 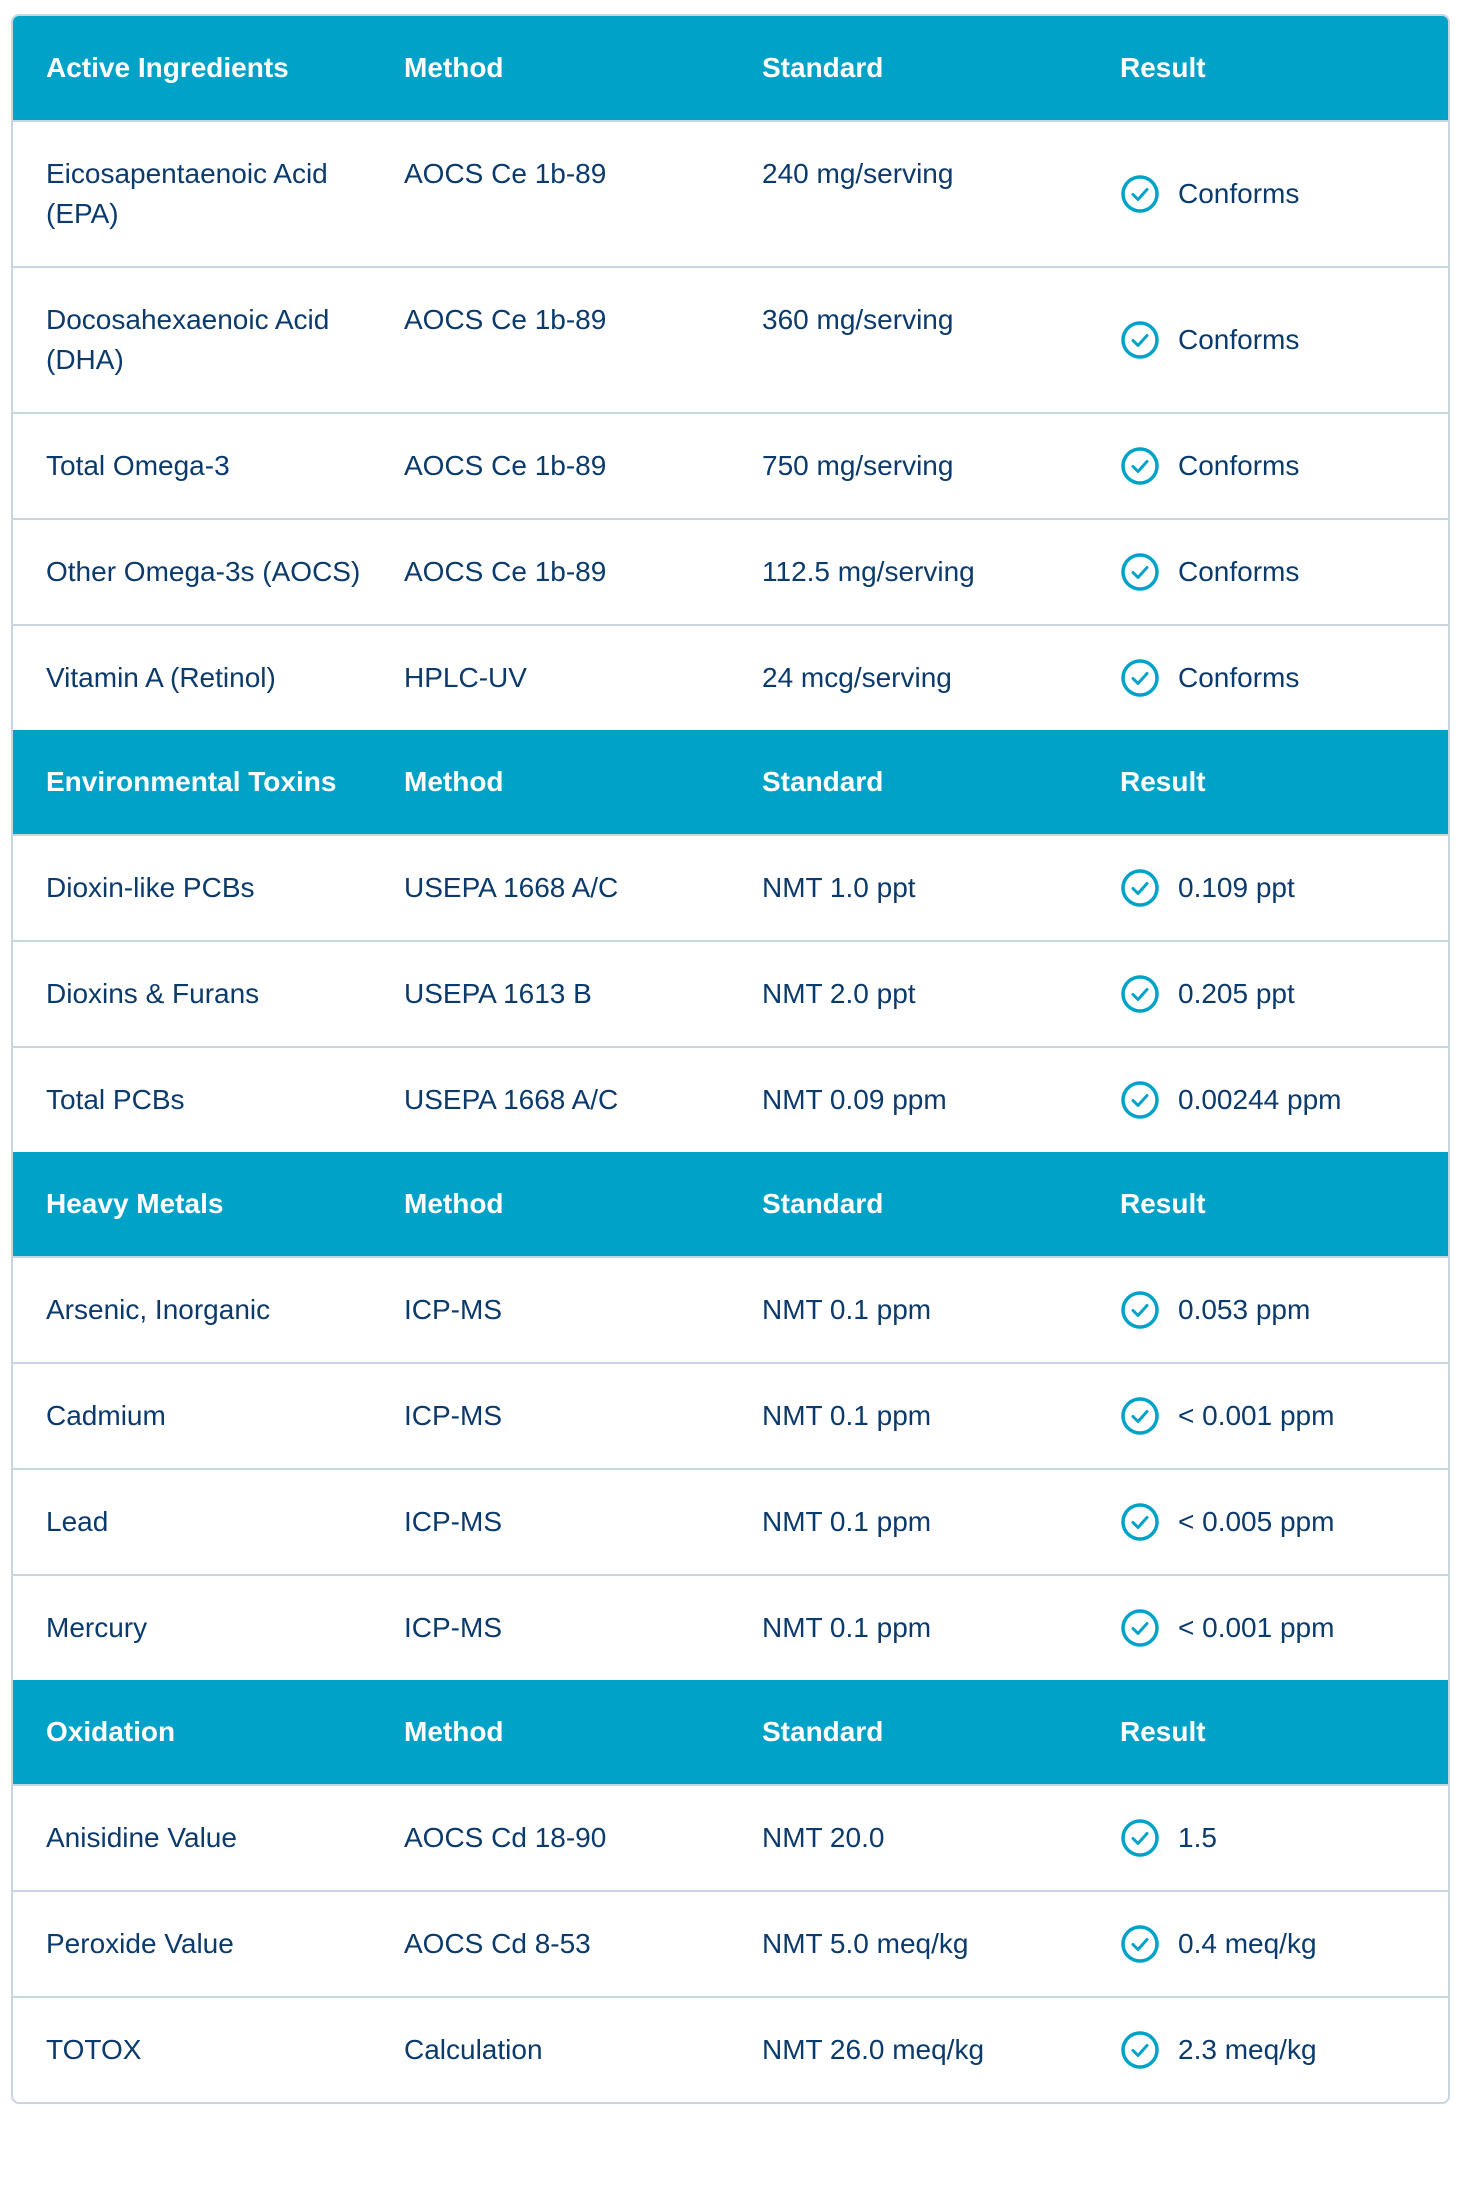 I want to click on cell-standard: 240 mg/serving, so click(x=858, y=173).